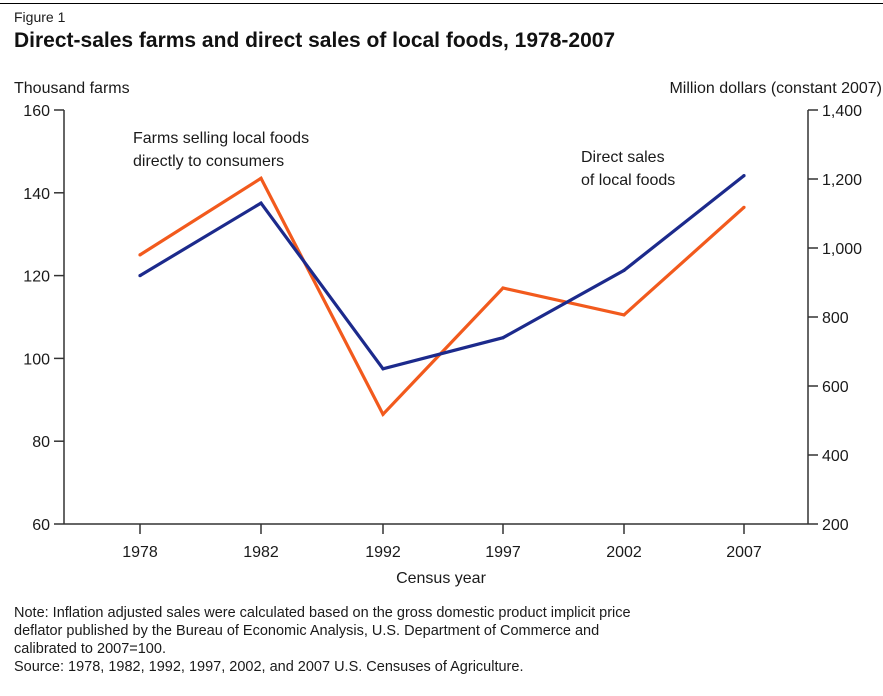 The width and height of the screenshot is (883, 696). What do you see at coordinates (503, 288) in the screenshot?
I see `farms-point-1997` at bounding box center [503, 288].